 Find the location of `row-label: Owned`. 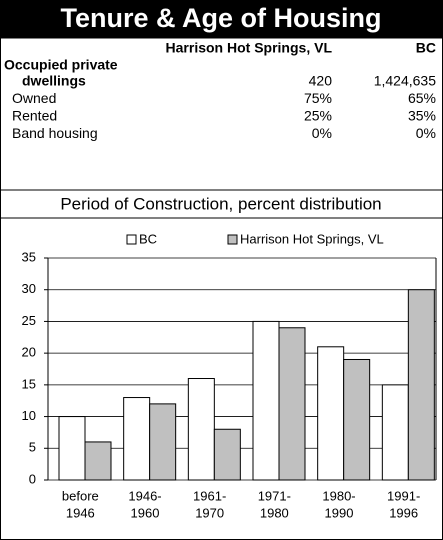

row-label: Owned is located at coordinates (34, 98).